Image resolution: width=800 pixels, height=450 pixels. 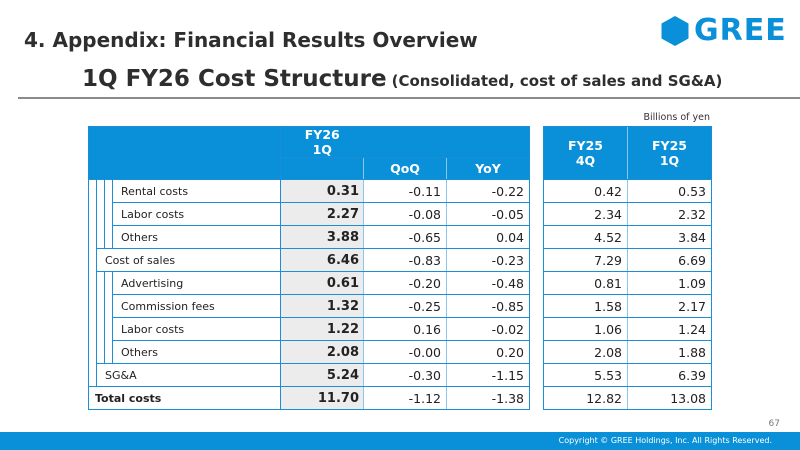 What do you see at coordinates (322, 237) in the screenshot?
I see `cell-fy26-1q: 3.88` at bounding box center [322, 237].